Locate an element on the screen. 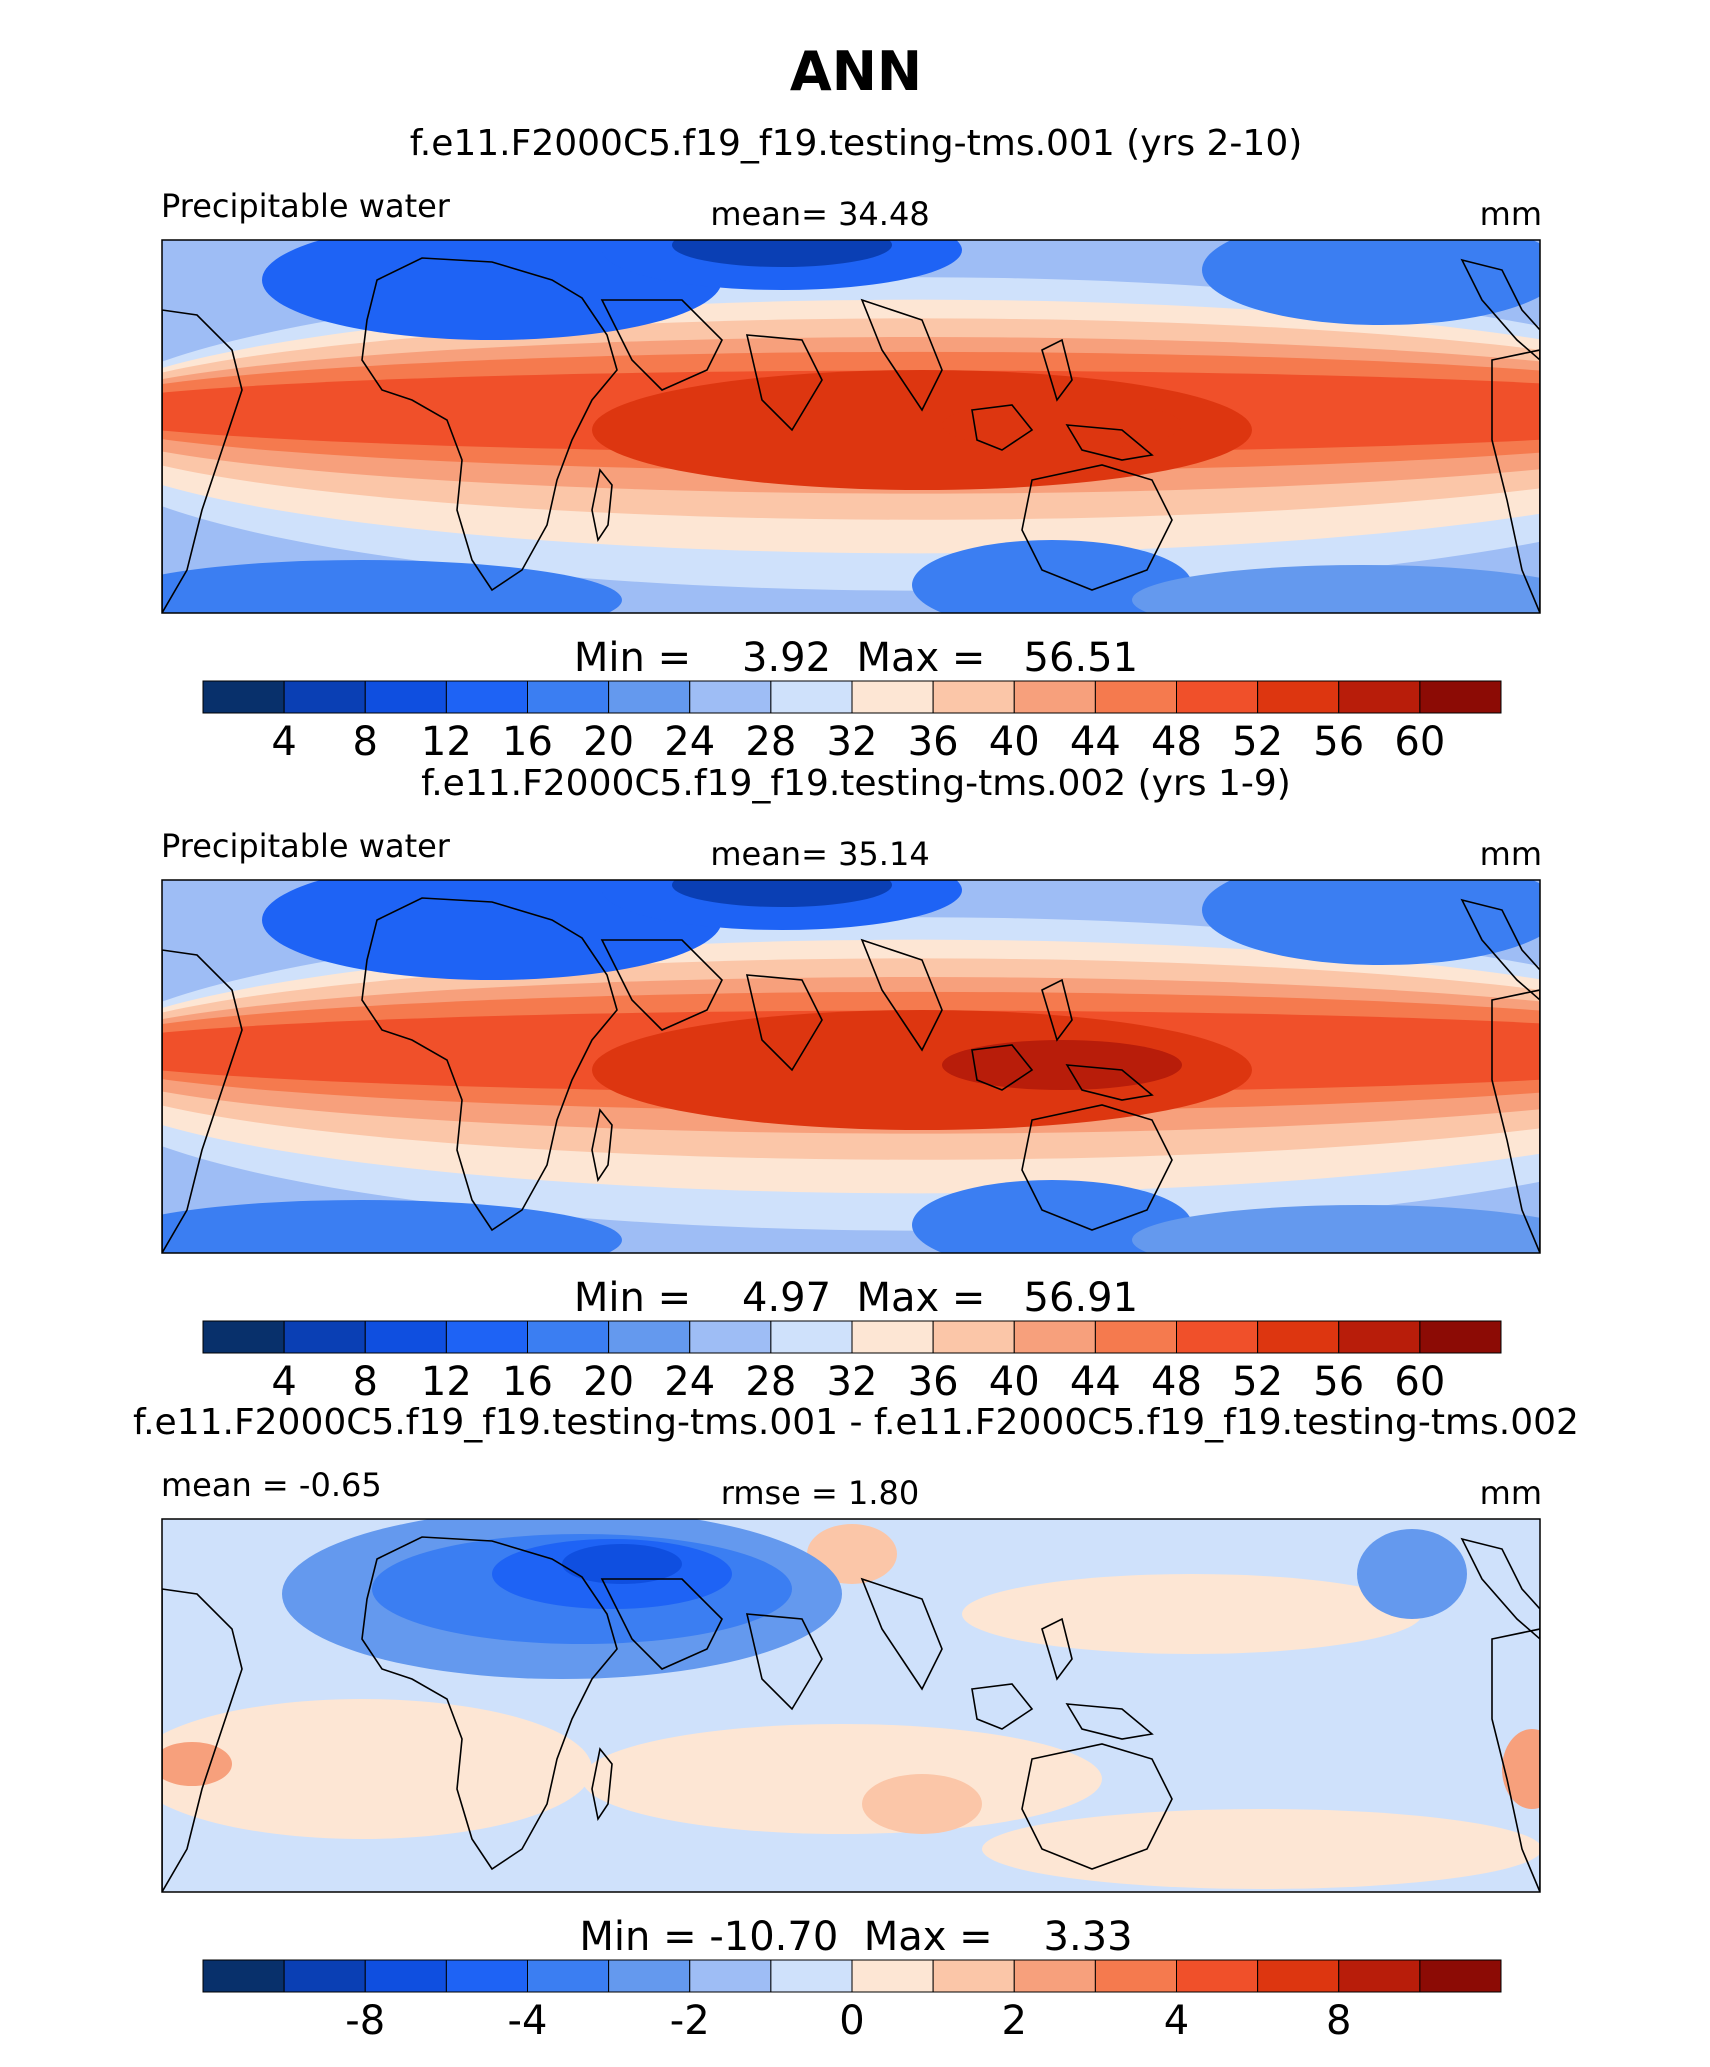 Image resolution: width=1710 pixels, height=2067 pixels. min-max-label: Min = -10.70 Max = 3.33 is located at coordinates (855, 1937).